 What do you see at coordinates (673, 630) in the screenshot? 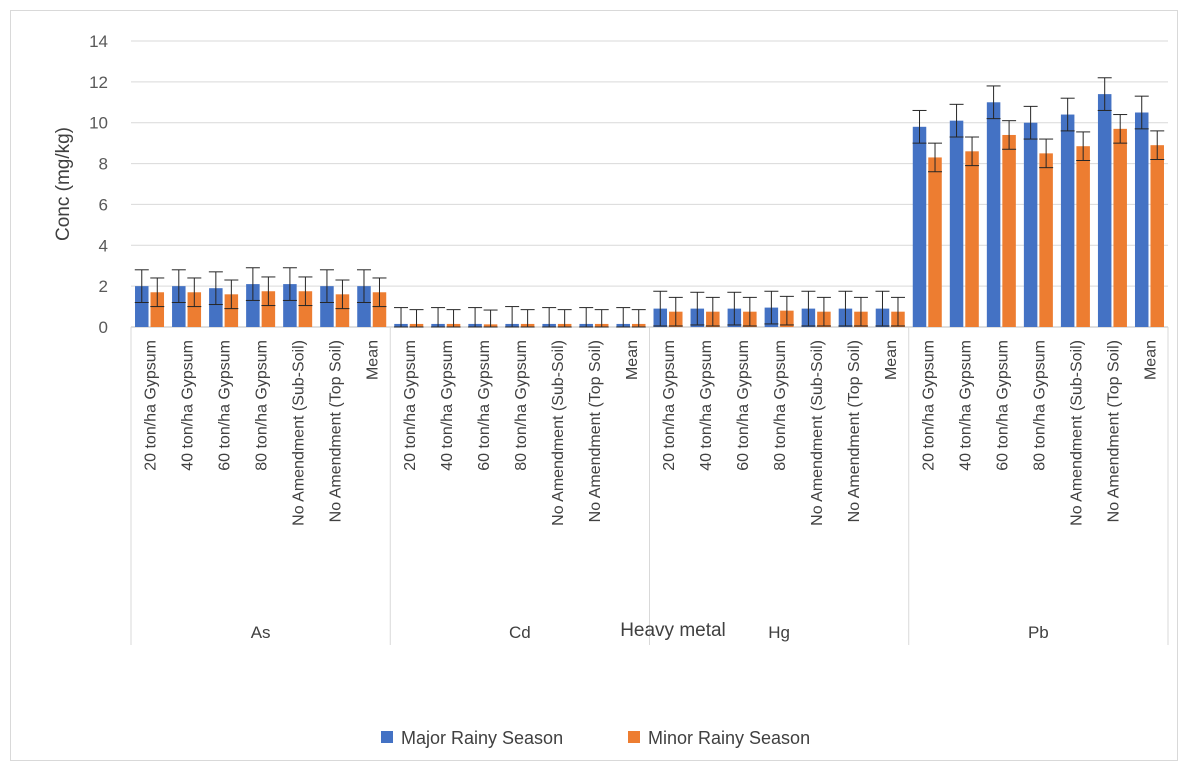
I see `x-axis-title: Heavy metal` at bounding box center [673, 630].